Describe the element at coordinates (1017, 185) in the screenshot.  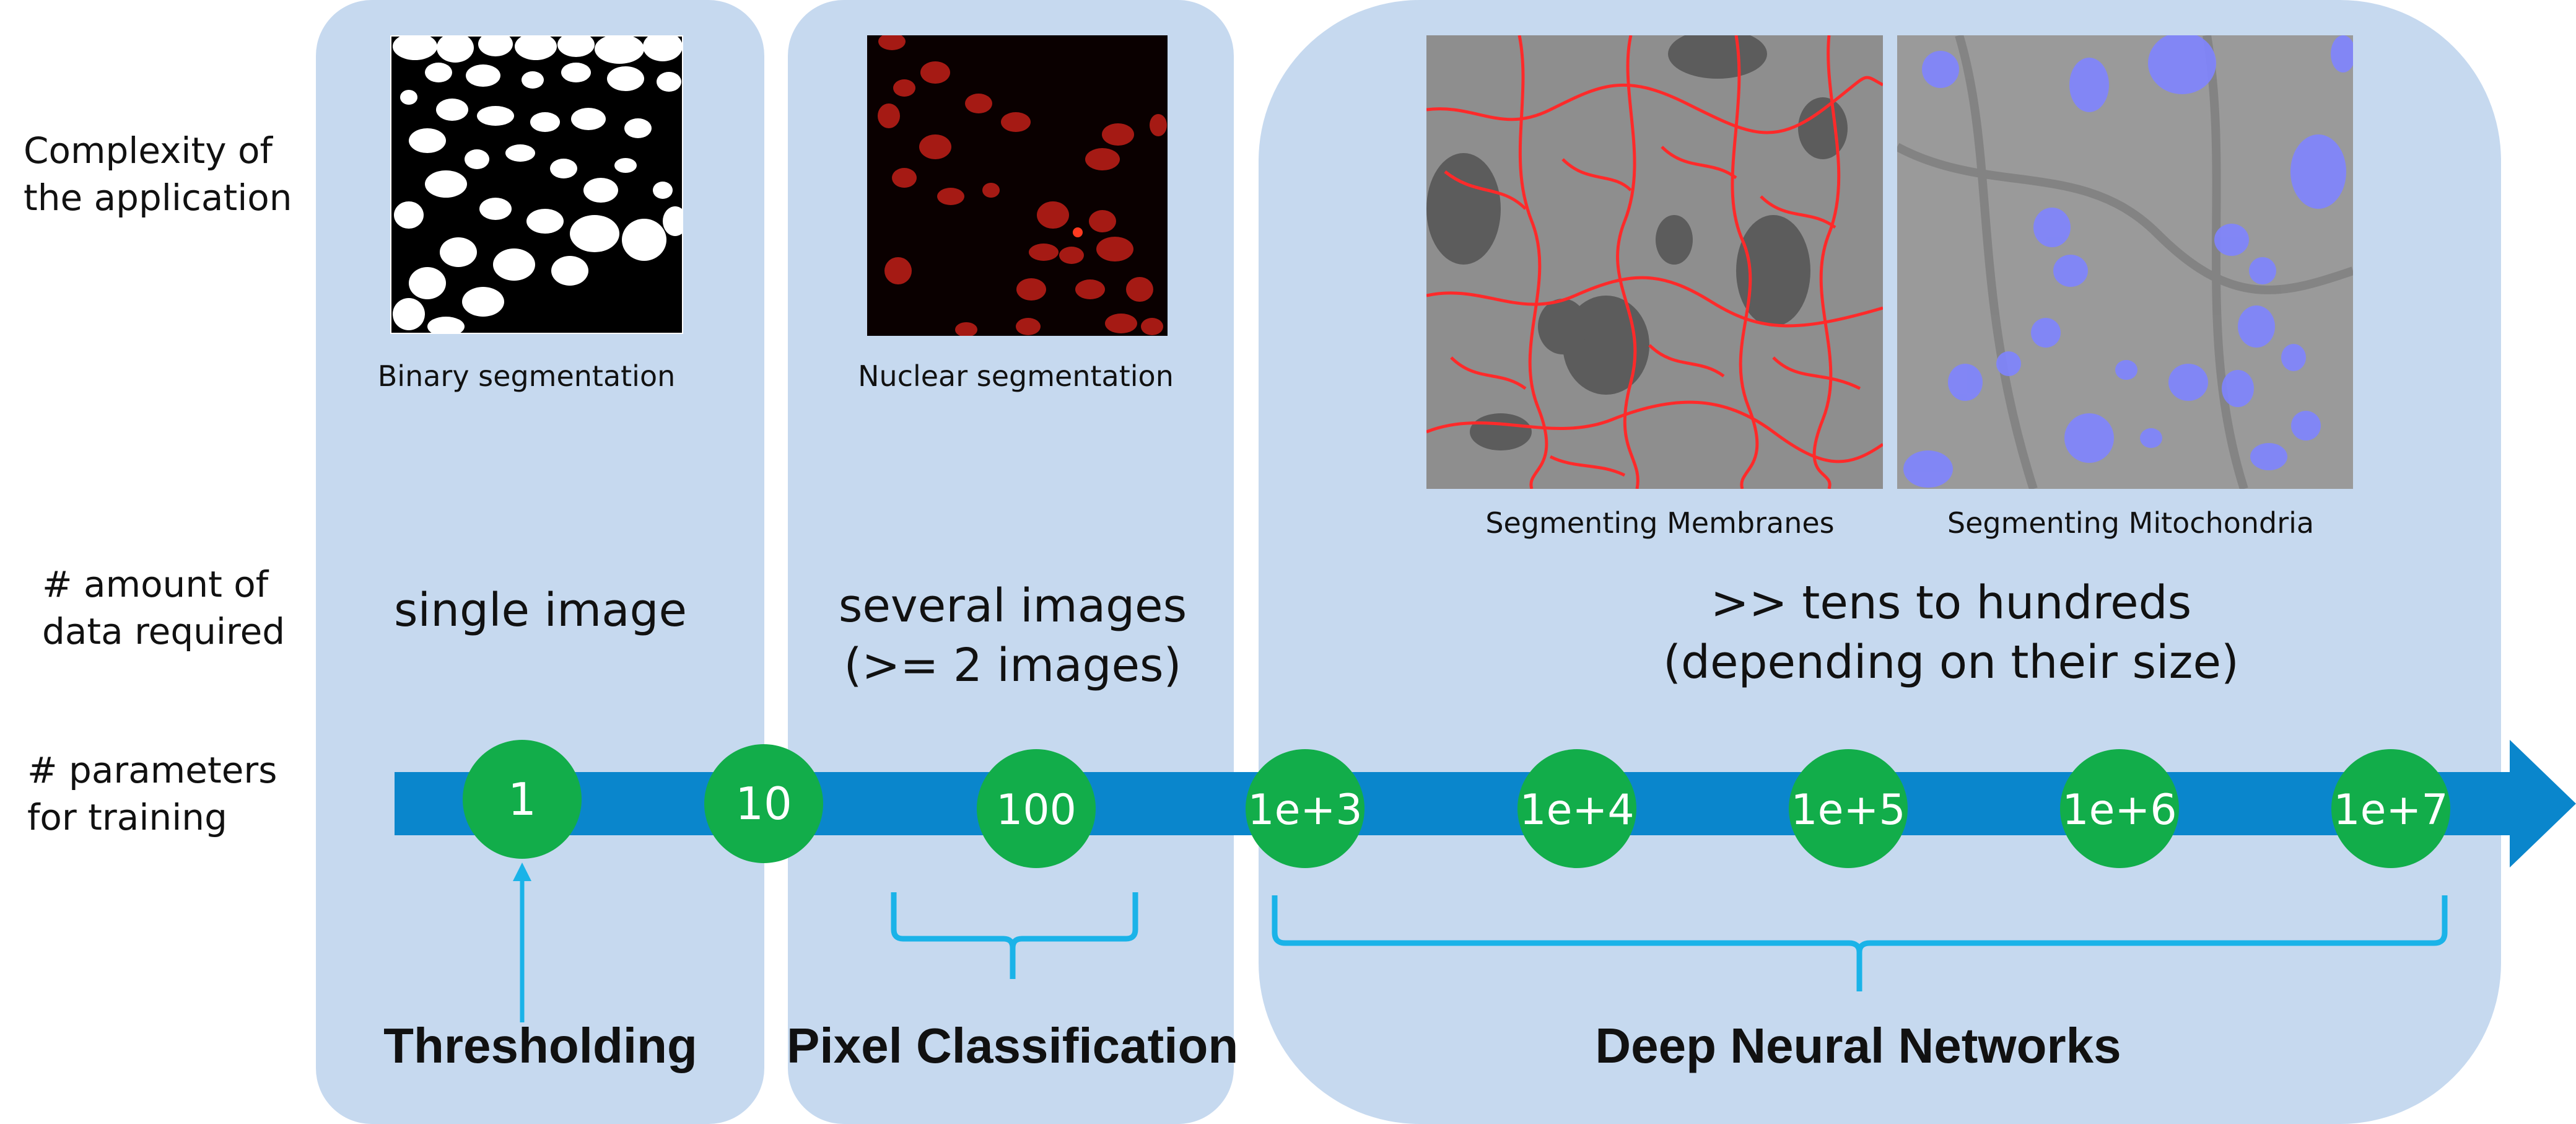
I see `nuclear-segmentation-image` at that location.